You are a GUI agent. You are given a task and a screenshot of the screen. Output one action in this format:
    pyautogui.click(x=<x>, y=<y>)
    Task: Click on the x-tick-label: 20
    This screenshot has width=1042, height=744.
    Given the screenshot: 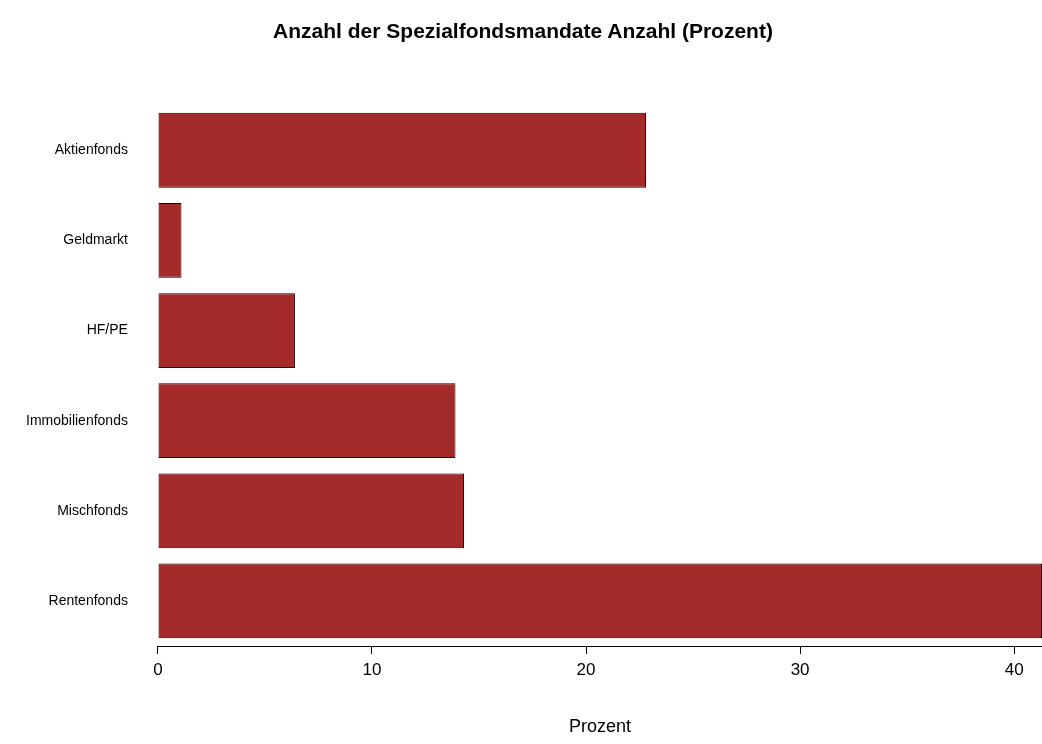 What is the action you would take?
    pyautogui.click(x=586, y=669)
    